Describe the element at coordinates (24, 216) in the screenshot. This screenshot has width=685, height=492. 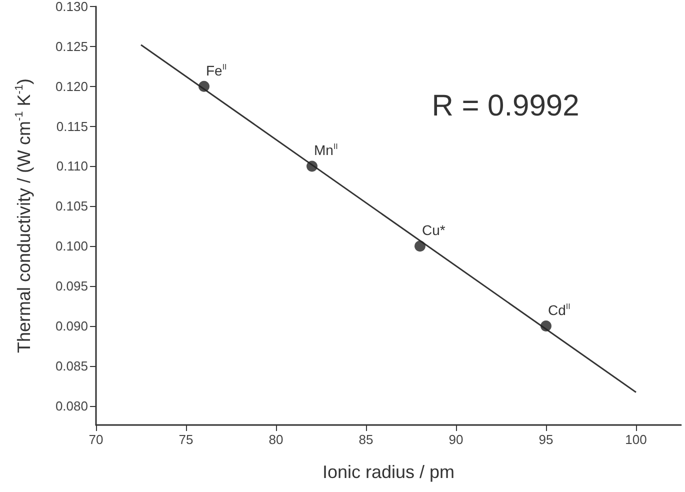
I see `y-axis-title: Thermal conductivity / (W cm-1 K-1)` at that location.